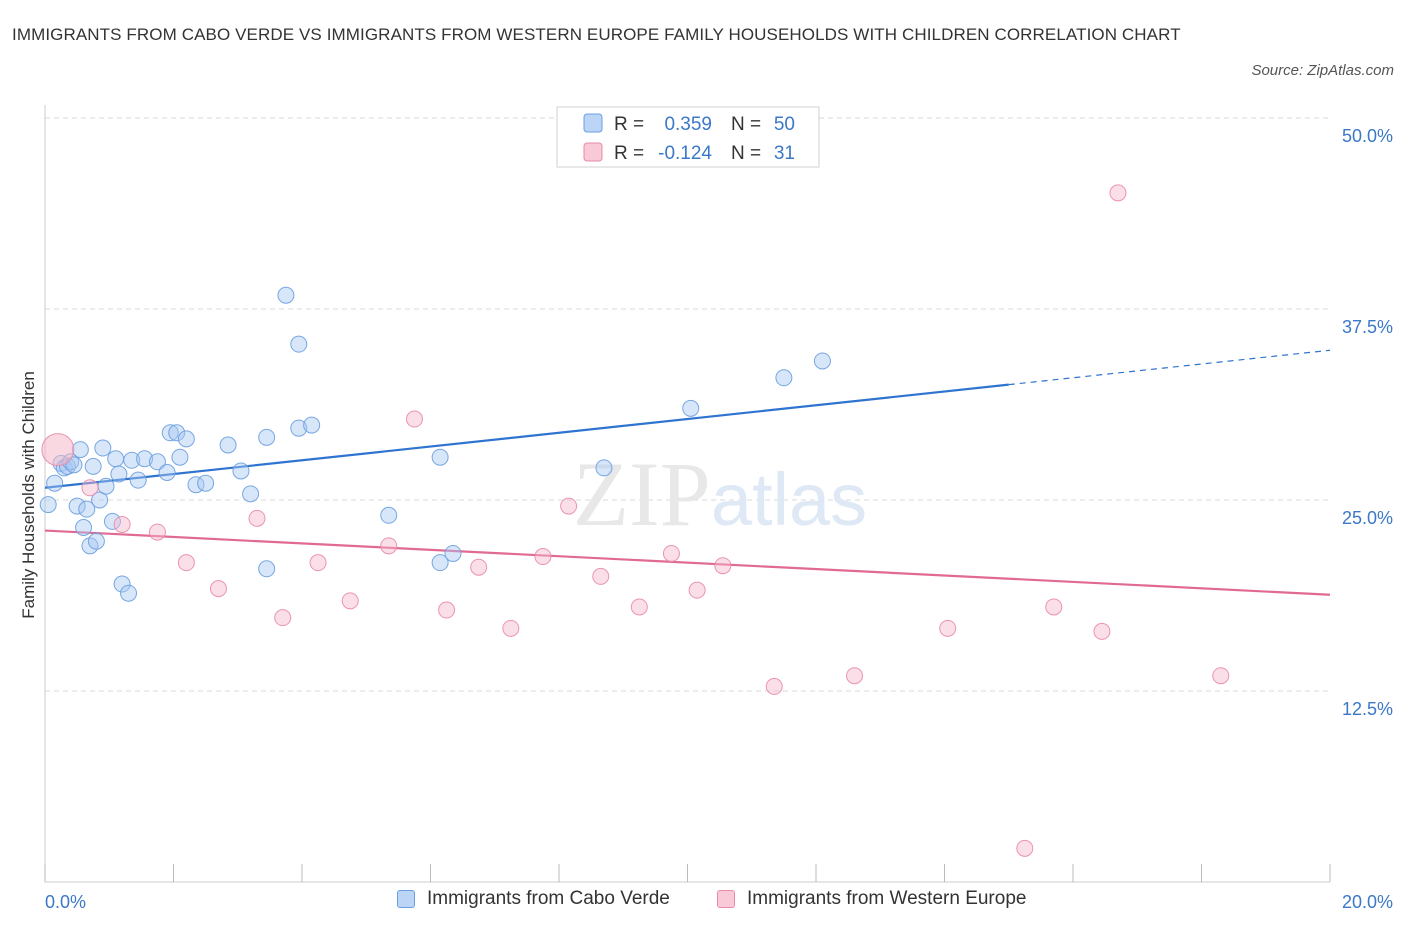  I want to click on trend-line-cabo-verde, so click(526, 436).